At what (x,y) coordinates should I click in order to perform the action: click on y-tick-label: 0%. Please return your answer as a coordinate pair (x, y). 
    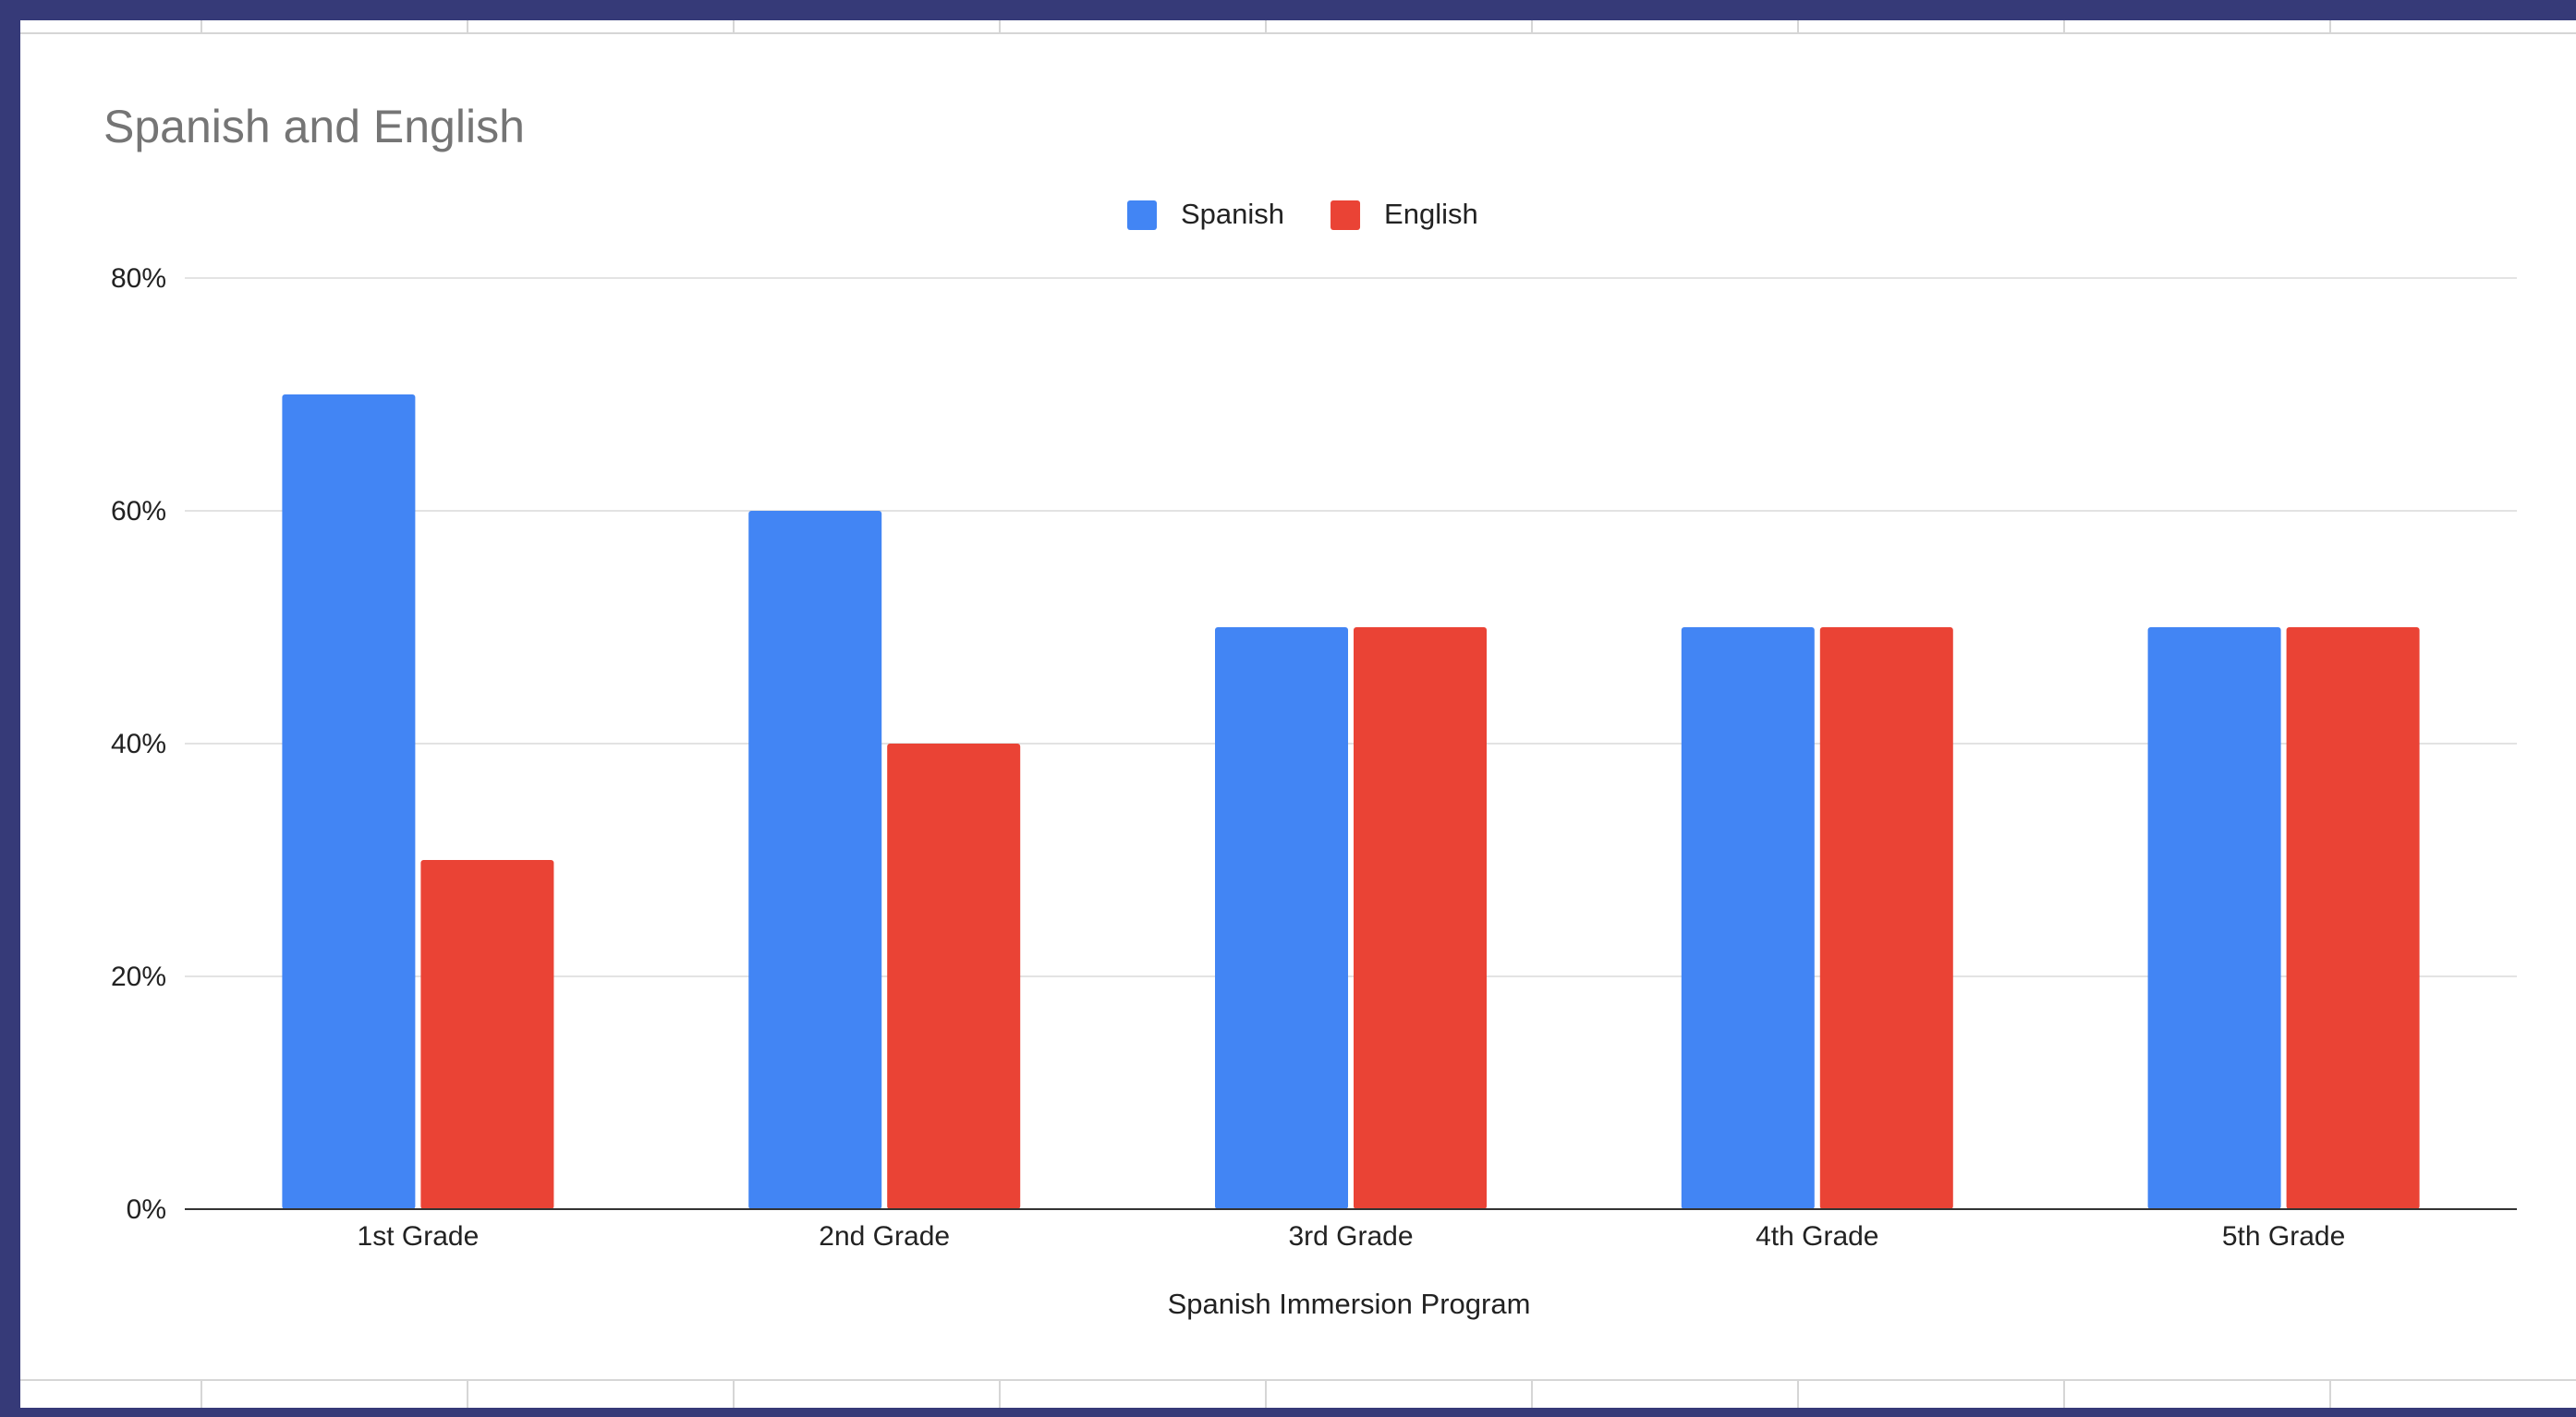
    Looking at the image, I should click on (146, 1209).